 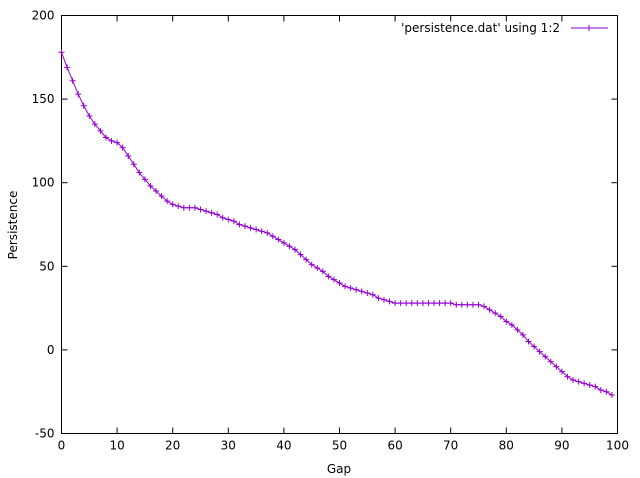 What do you see at coordinates (450, 446) in the screenshot?
I see `x-tick-label: 70` at bounding box center [450, 446].